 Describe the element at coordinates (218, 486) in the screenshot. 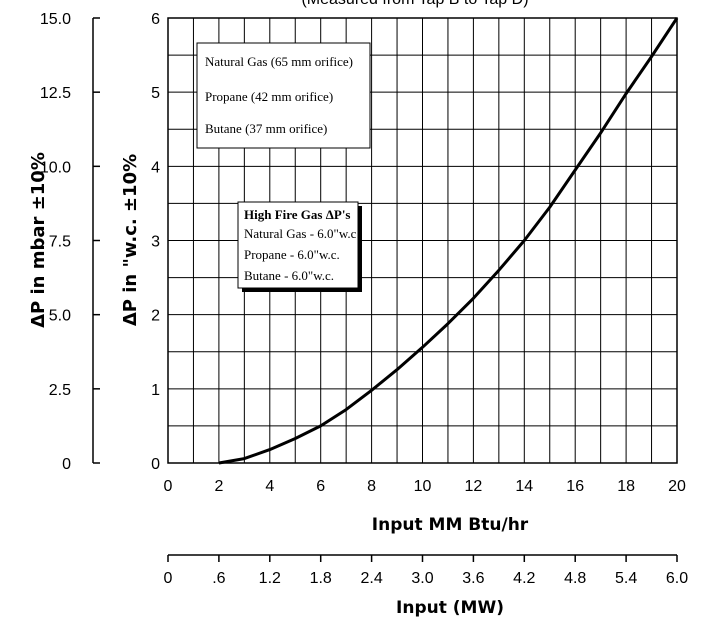

I see `x-tick-label: 2` at that location.